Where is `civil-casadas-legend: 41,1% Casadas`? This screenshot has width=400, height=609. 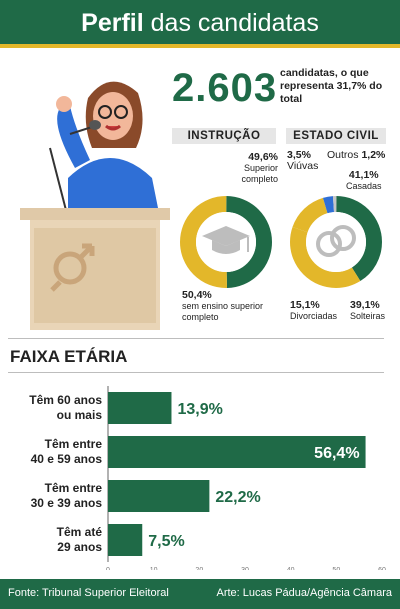
civil-casadas-legend: 41,1% Casadas is located at coordinates (364, 180).